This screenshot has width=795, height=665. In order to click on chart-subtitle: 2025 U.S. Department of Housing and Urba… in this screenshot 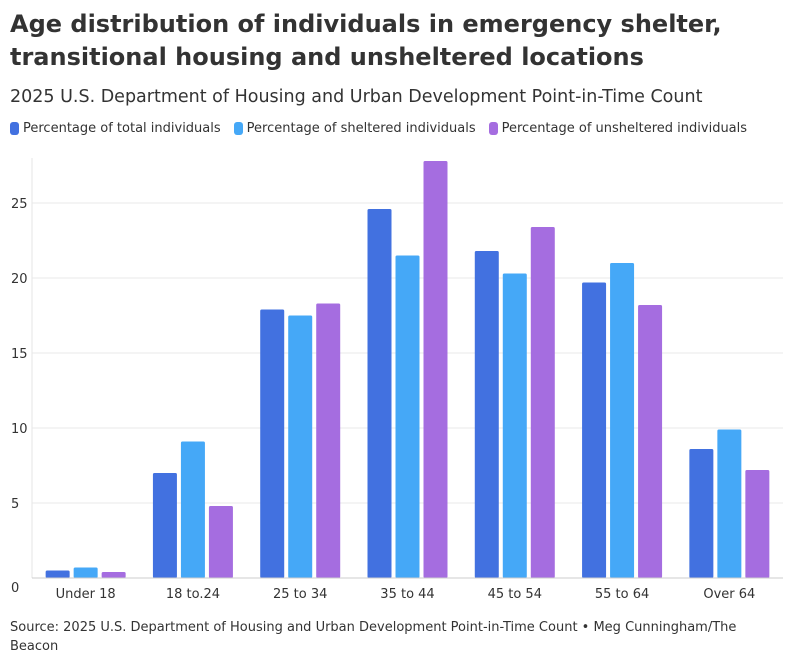, I will do `click(356, 97)`.